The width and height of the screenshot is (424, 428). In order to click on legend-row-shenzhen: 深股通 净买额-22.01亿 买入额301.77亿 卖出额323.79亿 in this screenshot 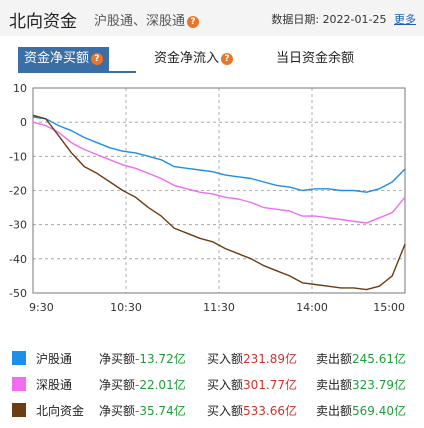, I will do `click(212, 384)`.